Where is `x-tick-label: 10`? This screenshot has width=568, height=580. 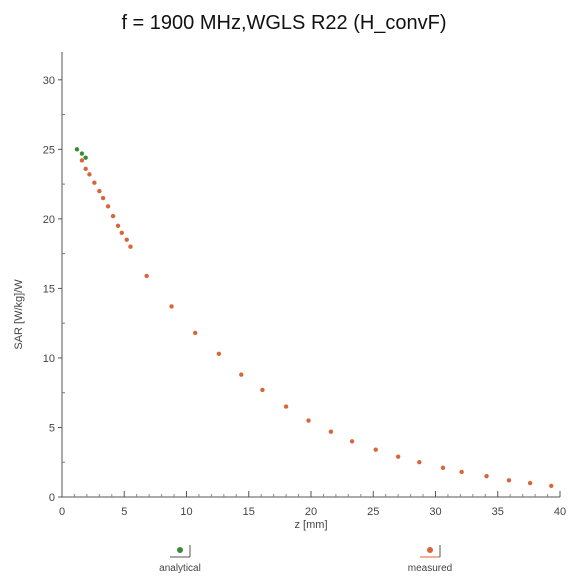
x-tick-label: 10 is located at coordinates (186, 512).